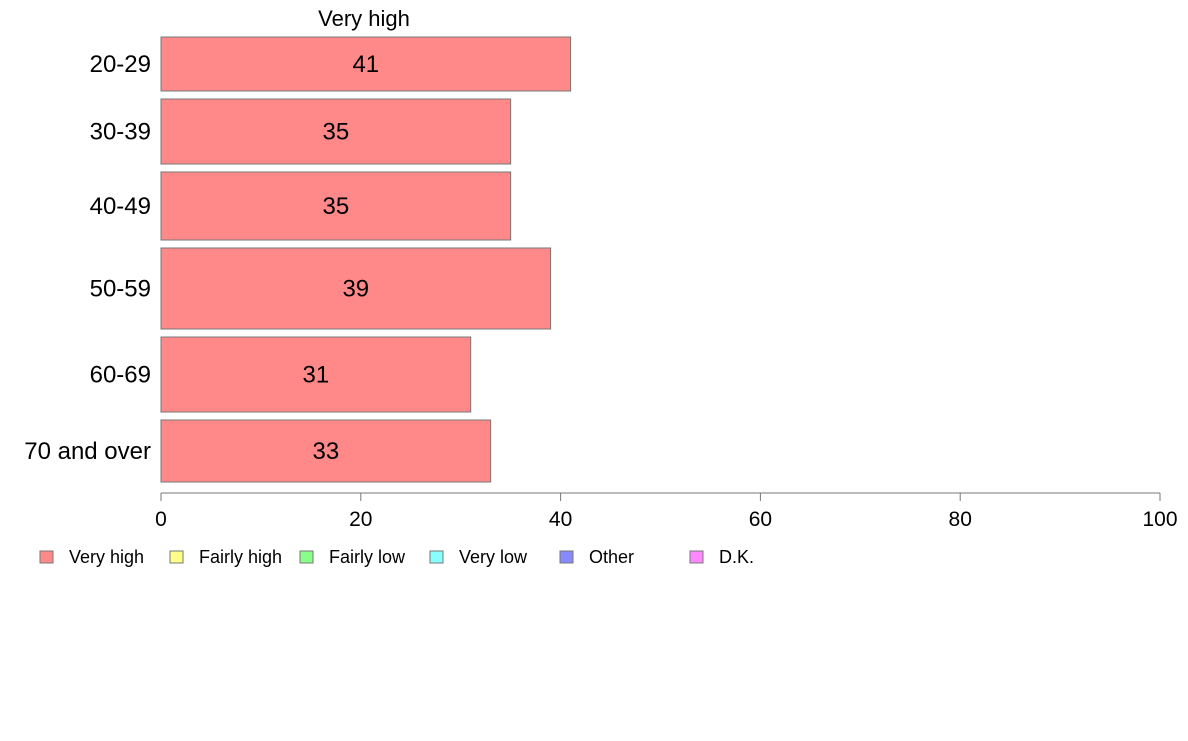 The width and height of the screenshot is (1188, 741). What do you see at coordinates (760, 519) in the screenshot?
I see `x-tick-label: 60` at bounding box center [760, 519].